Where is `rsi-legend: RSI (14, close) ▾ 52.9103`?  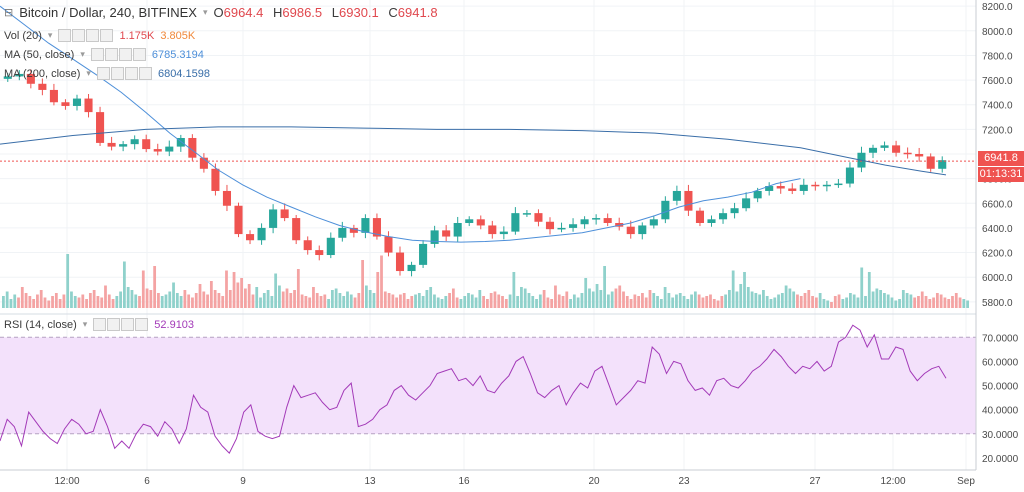
rsi-legend: RSI (14, close) ▾ 52.9103 is located at coordinates (99, 324).